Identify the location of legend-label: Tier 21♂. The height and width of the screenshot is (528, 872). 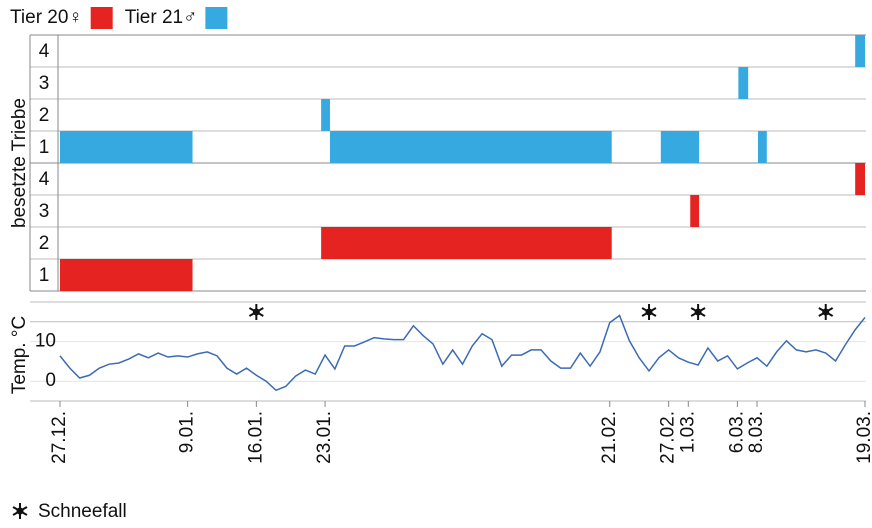
(161, 17).